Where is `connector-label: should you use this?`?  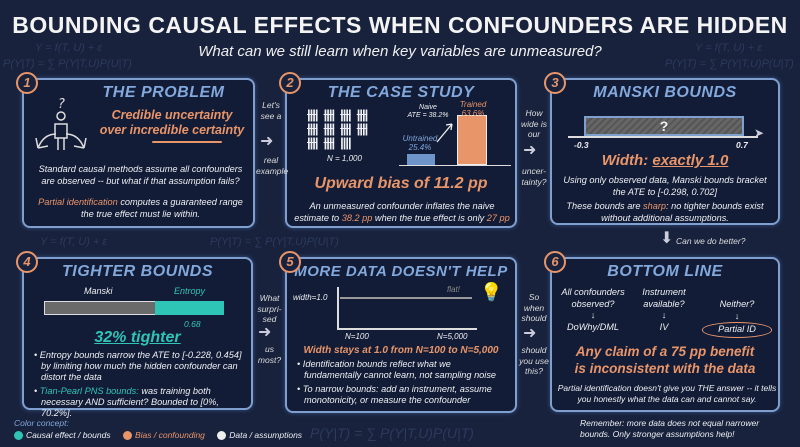
connector-label: should you use this? is located at coordinates (534, 360).